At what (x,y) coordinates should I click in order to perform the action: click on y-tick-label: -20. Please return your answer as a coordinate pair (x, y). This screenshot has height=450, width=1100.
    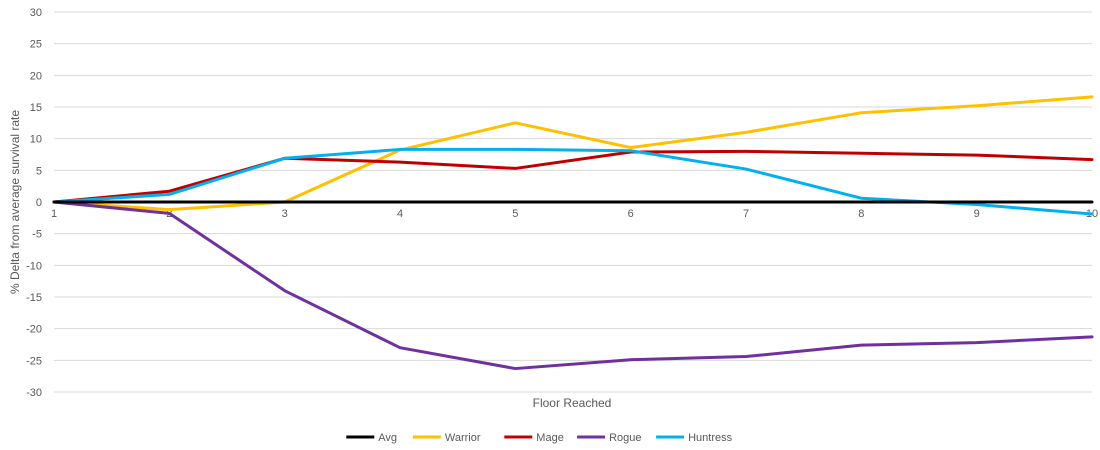
    Looking at the image, I should click on (34, 330).